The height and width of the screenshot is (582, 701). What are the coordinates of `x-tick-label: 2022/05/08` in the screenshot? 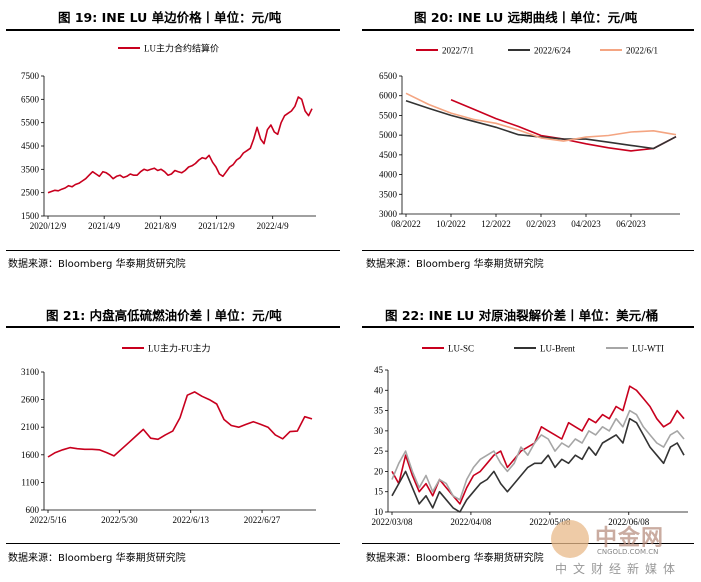 It's located at (550, 522).